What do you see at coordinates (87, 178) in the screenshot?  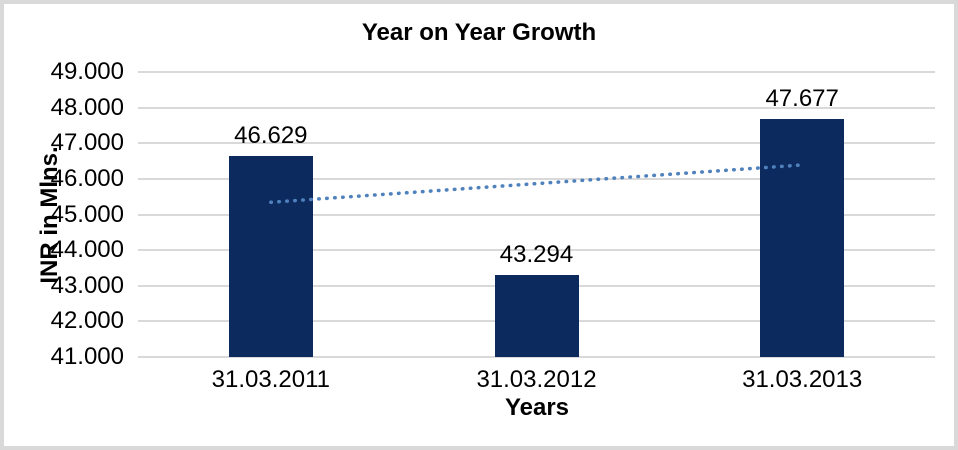 I see `y-tick-label: 46.000` at bounding box center [87, 178].